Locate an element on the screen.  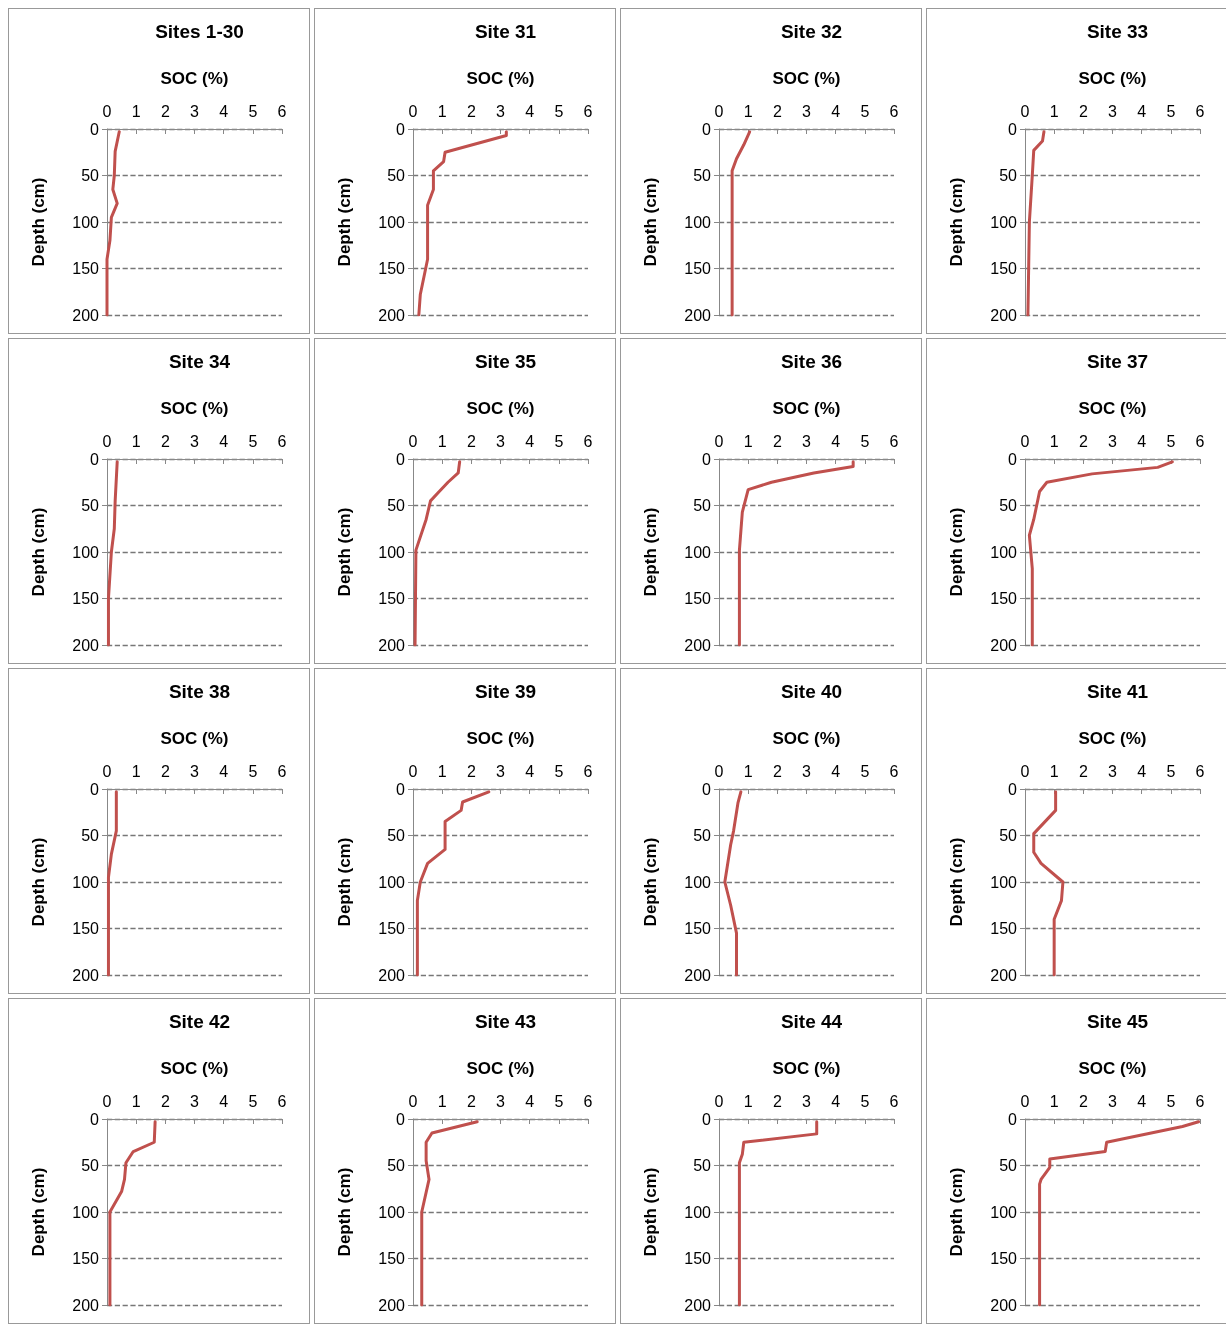
chart-title: Site 45 is located at coordinates (1117, 1021).